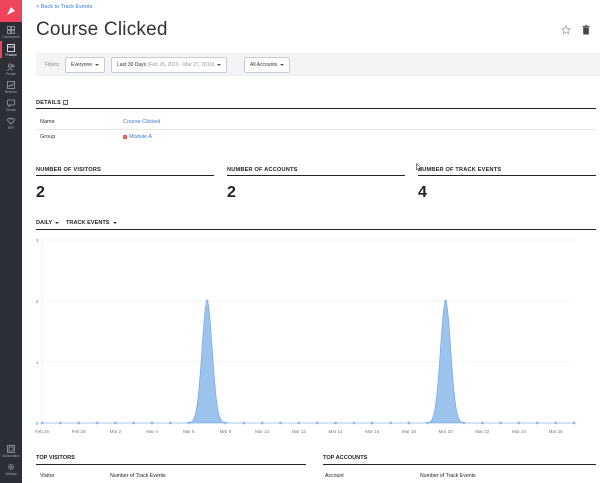 The image size is (600, 483). Describe the element at coordinates (566, 30) in the screenshot. I see `star-icon` at that location.